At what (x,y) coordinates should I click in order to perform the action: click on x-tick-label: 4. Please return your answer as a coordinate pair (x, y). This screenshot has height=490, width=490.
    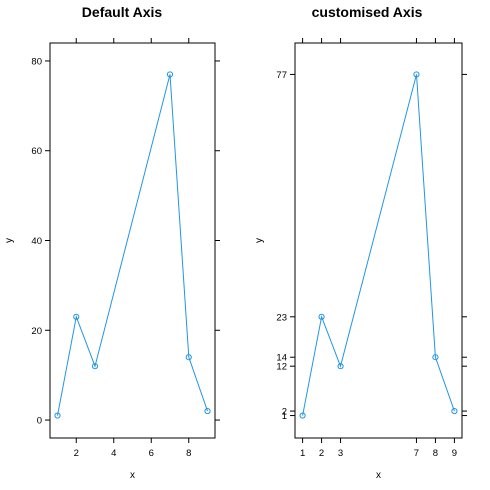
    Looking at the image, I should click on (113, 453).